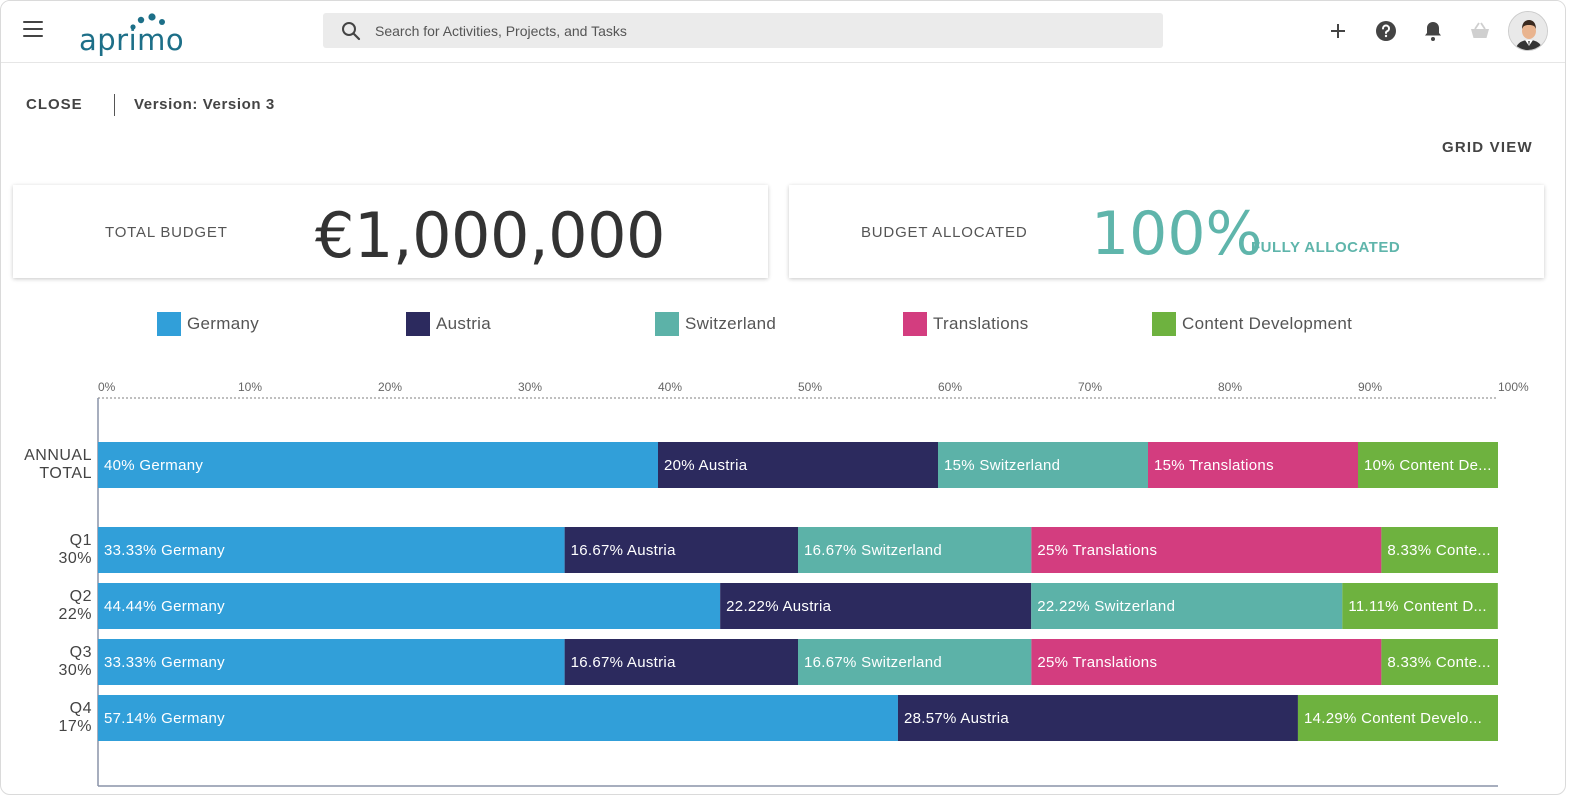 This screenshot has width=1590, height=805. What do you see at coordinates (1513, 387) in the screenshot?
I see `x-tick-label: 100%` at bounding box center [1513, 387].